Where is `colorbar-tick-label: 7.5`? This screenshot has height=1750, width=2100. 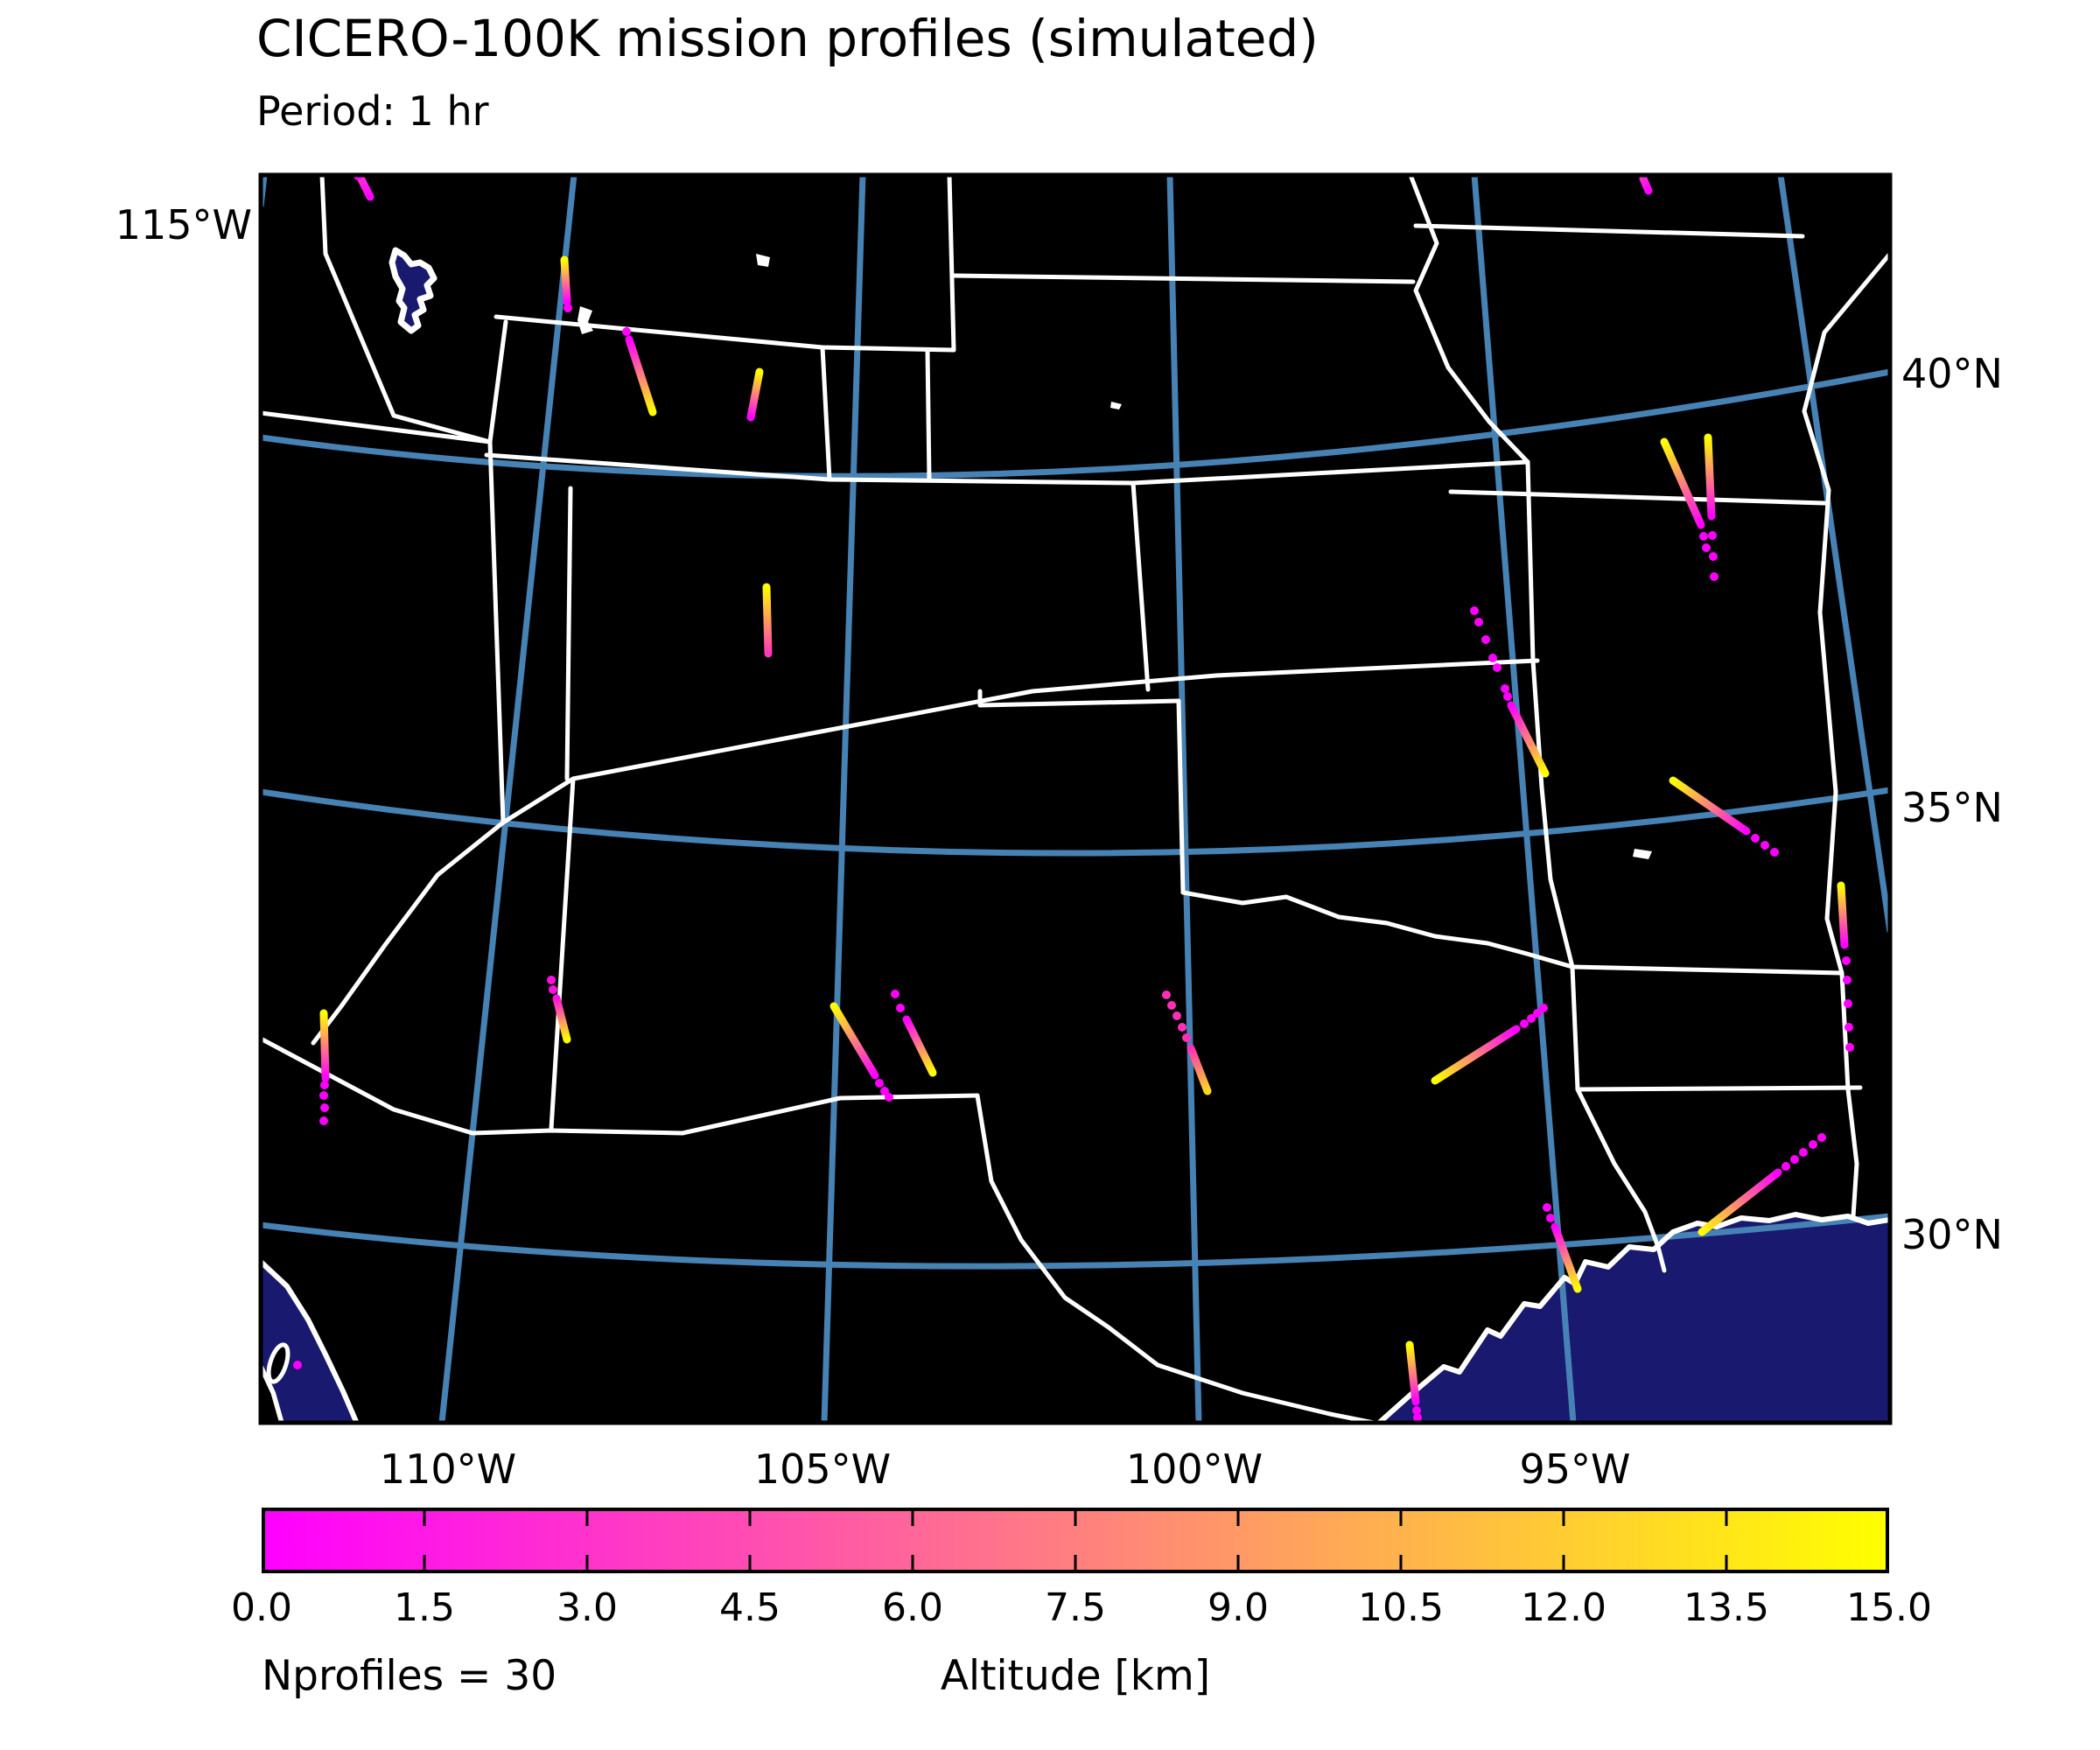 colorbar-tick-label: 7.5 is located at coordinates (1075, 1608).